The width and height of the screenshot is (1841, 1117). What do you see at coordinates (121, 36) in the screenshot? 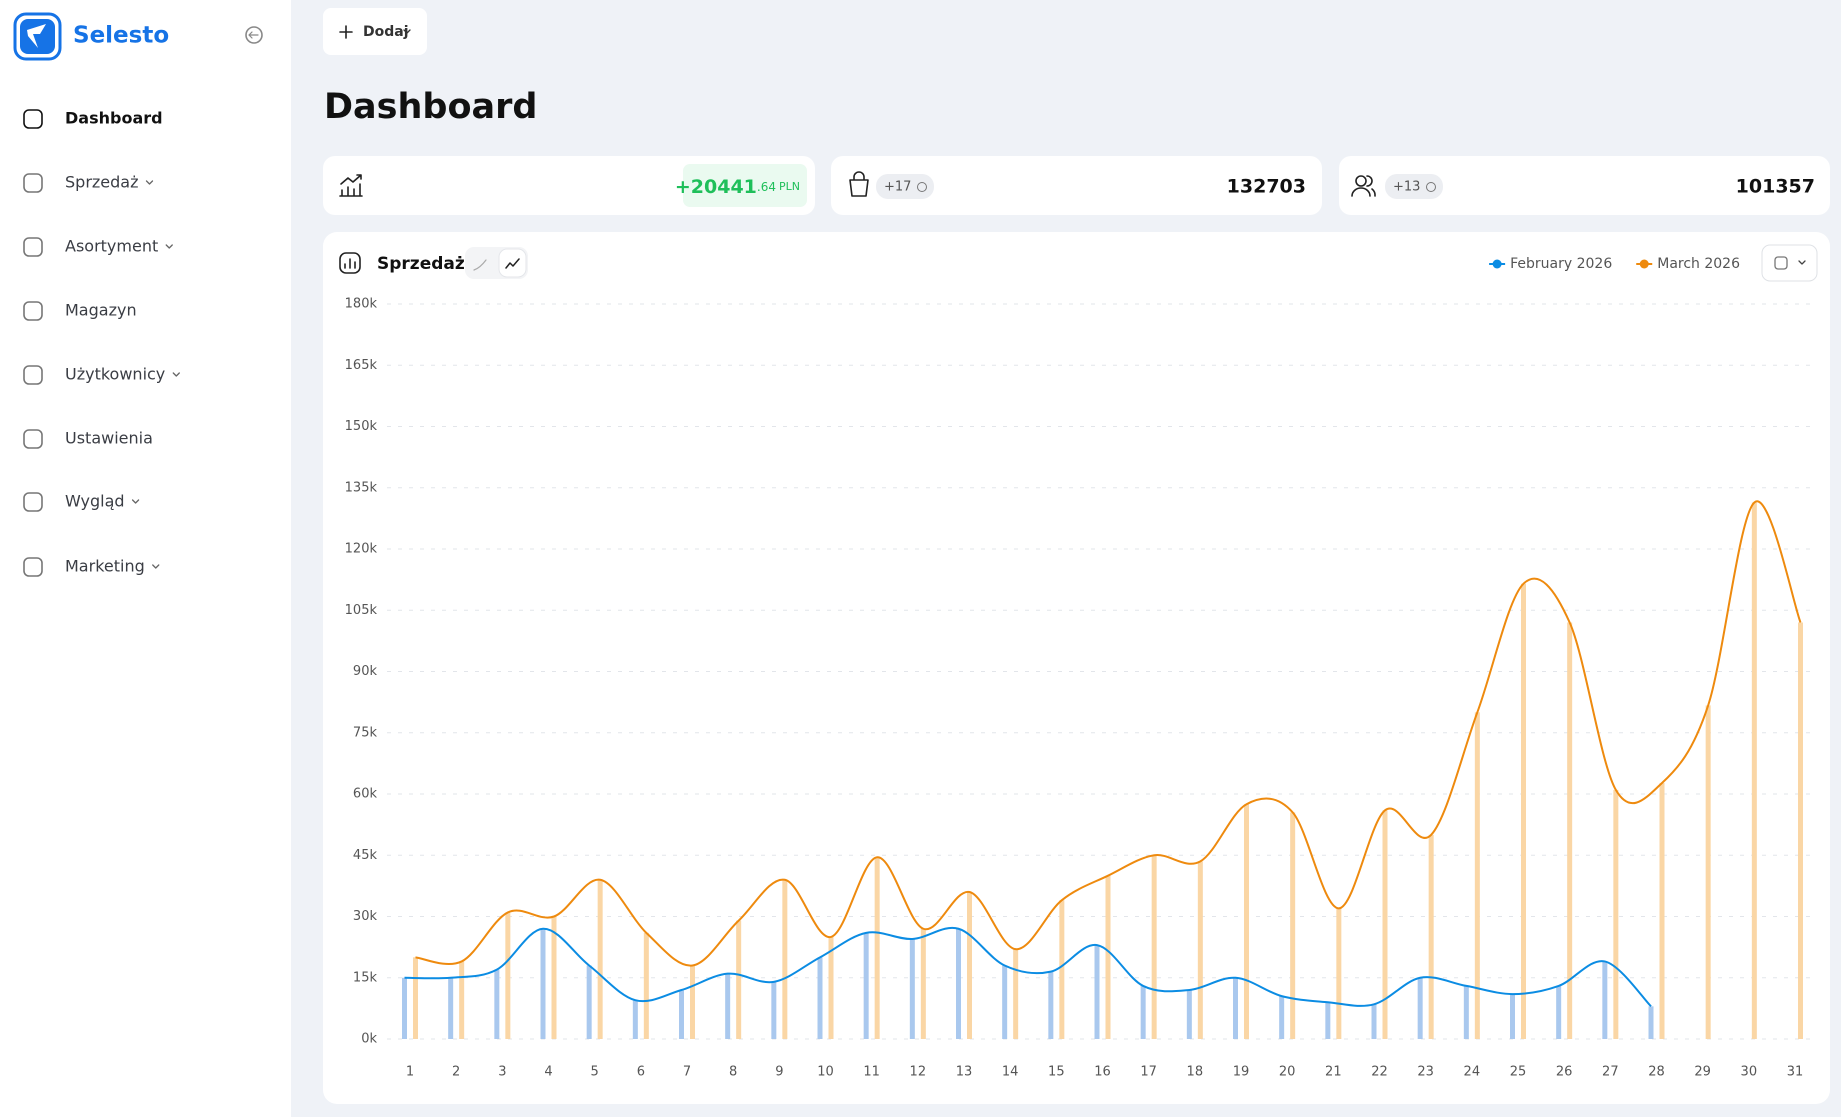
I see `brand: Selesto` at bounding box center [121, 36].